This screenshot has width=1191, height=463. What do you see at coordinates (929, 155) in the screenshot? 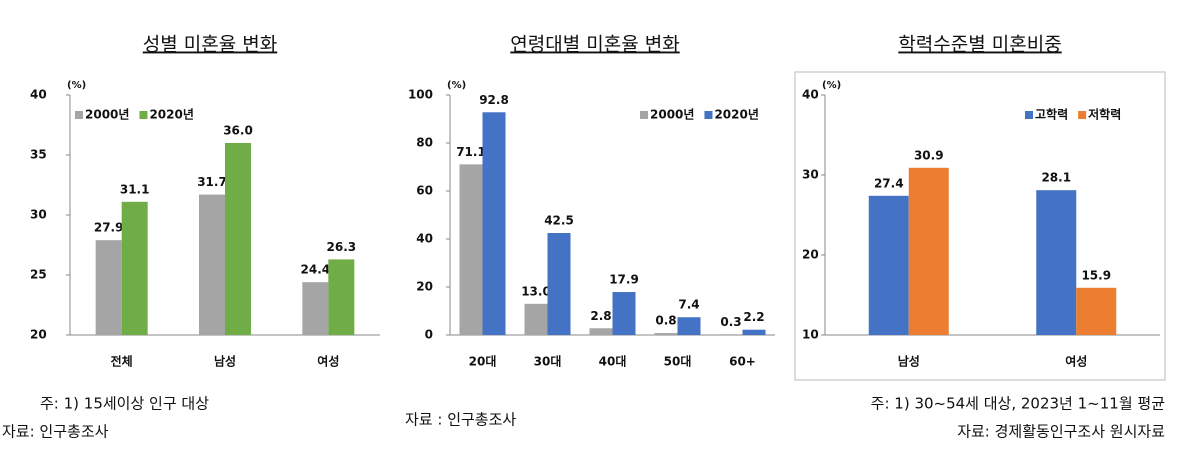
I see `value-label: 30.9` at bounding box center [929, 155].